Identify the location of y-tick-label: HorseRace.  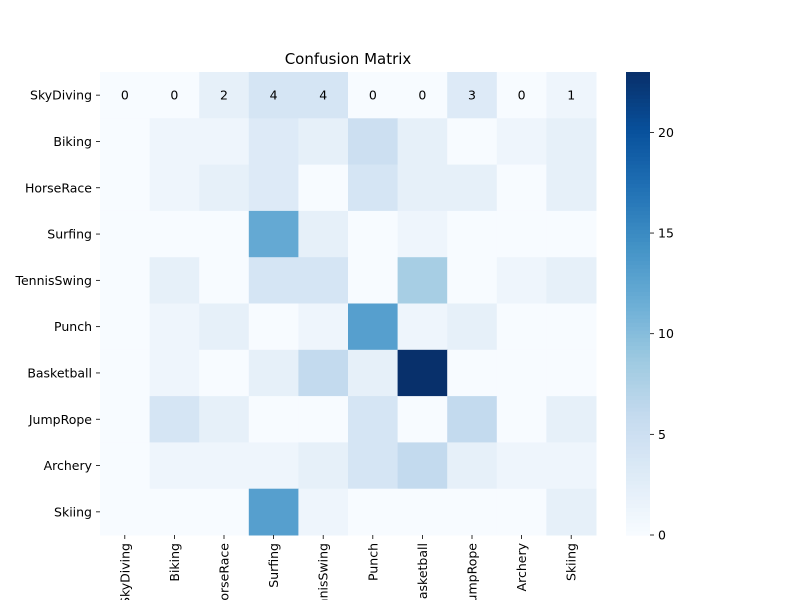
(58, 187).